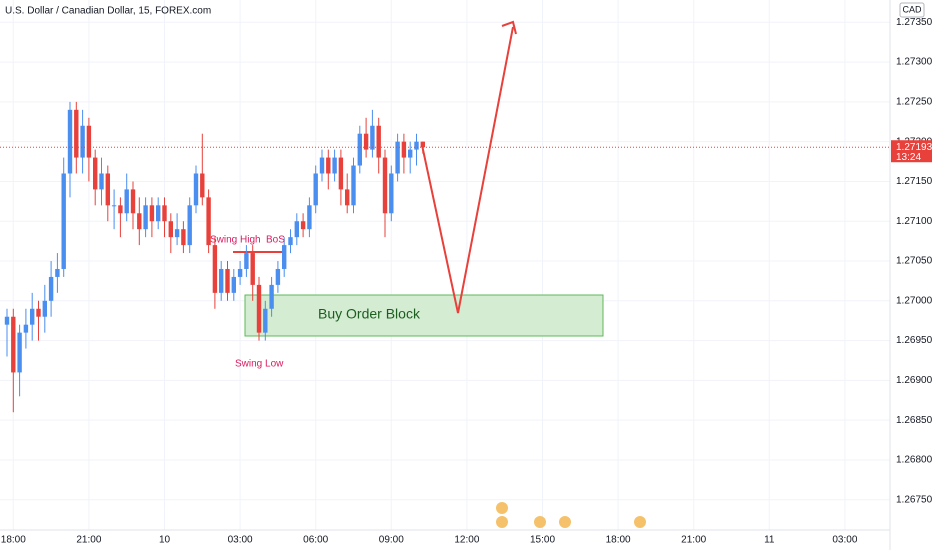  I want to click on y-tick-label: 1.27350, so click(914, 22).